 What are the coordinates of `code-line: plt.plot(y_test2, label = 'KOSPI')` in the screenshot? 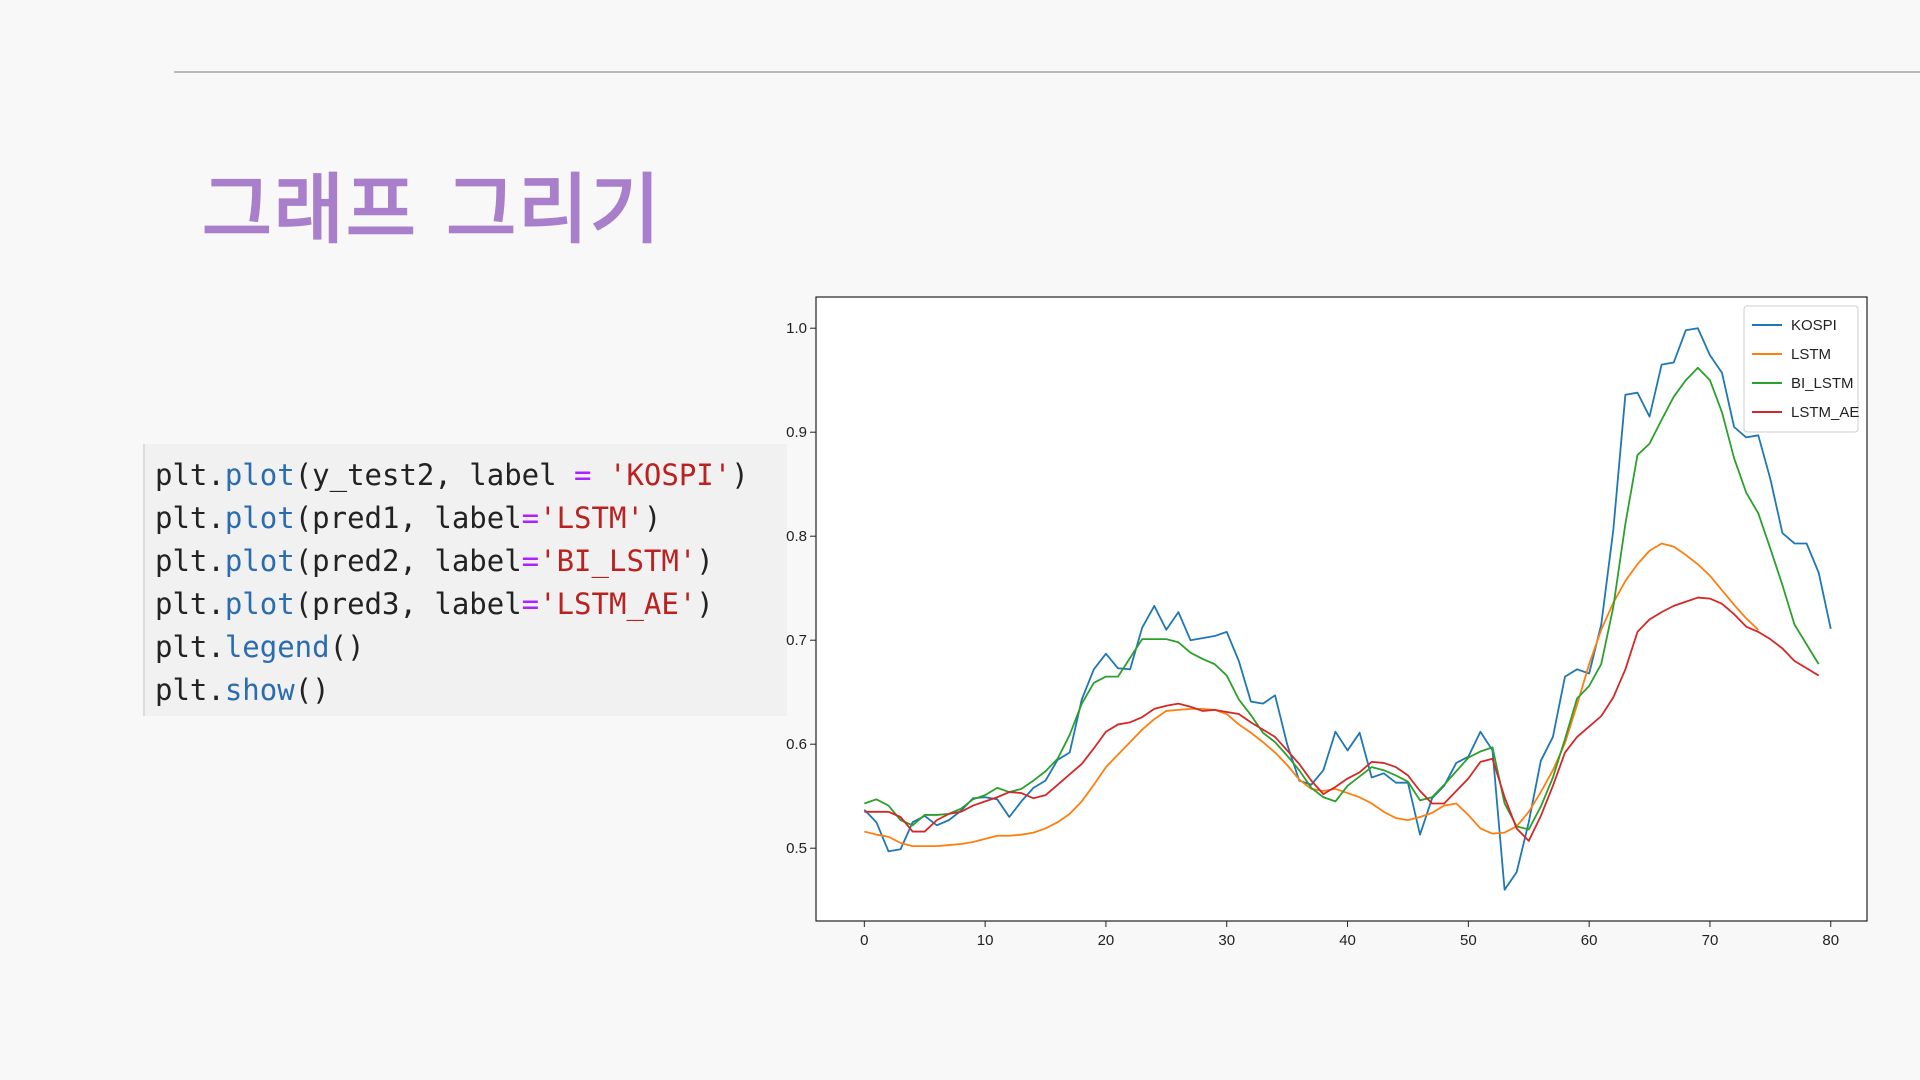 It's located at (471, 475).